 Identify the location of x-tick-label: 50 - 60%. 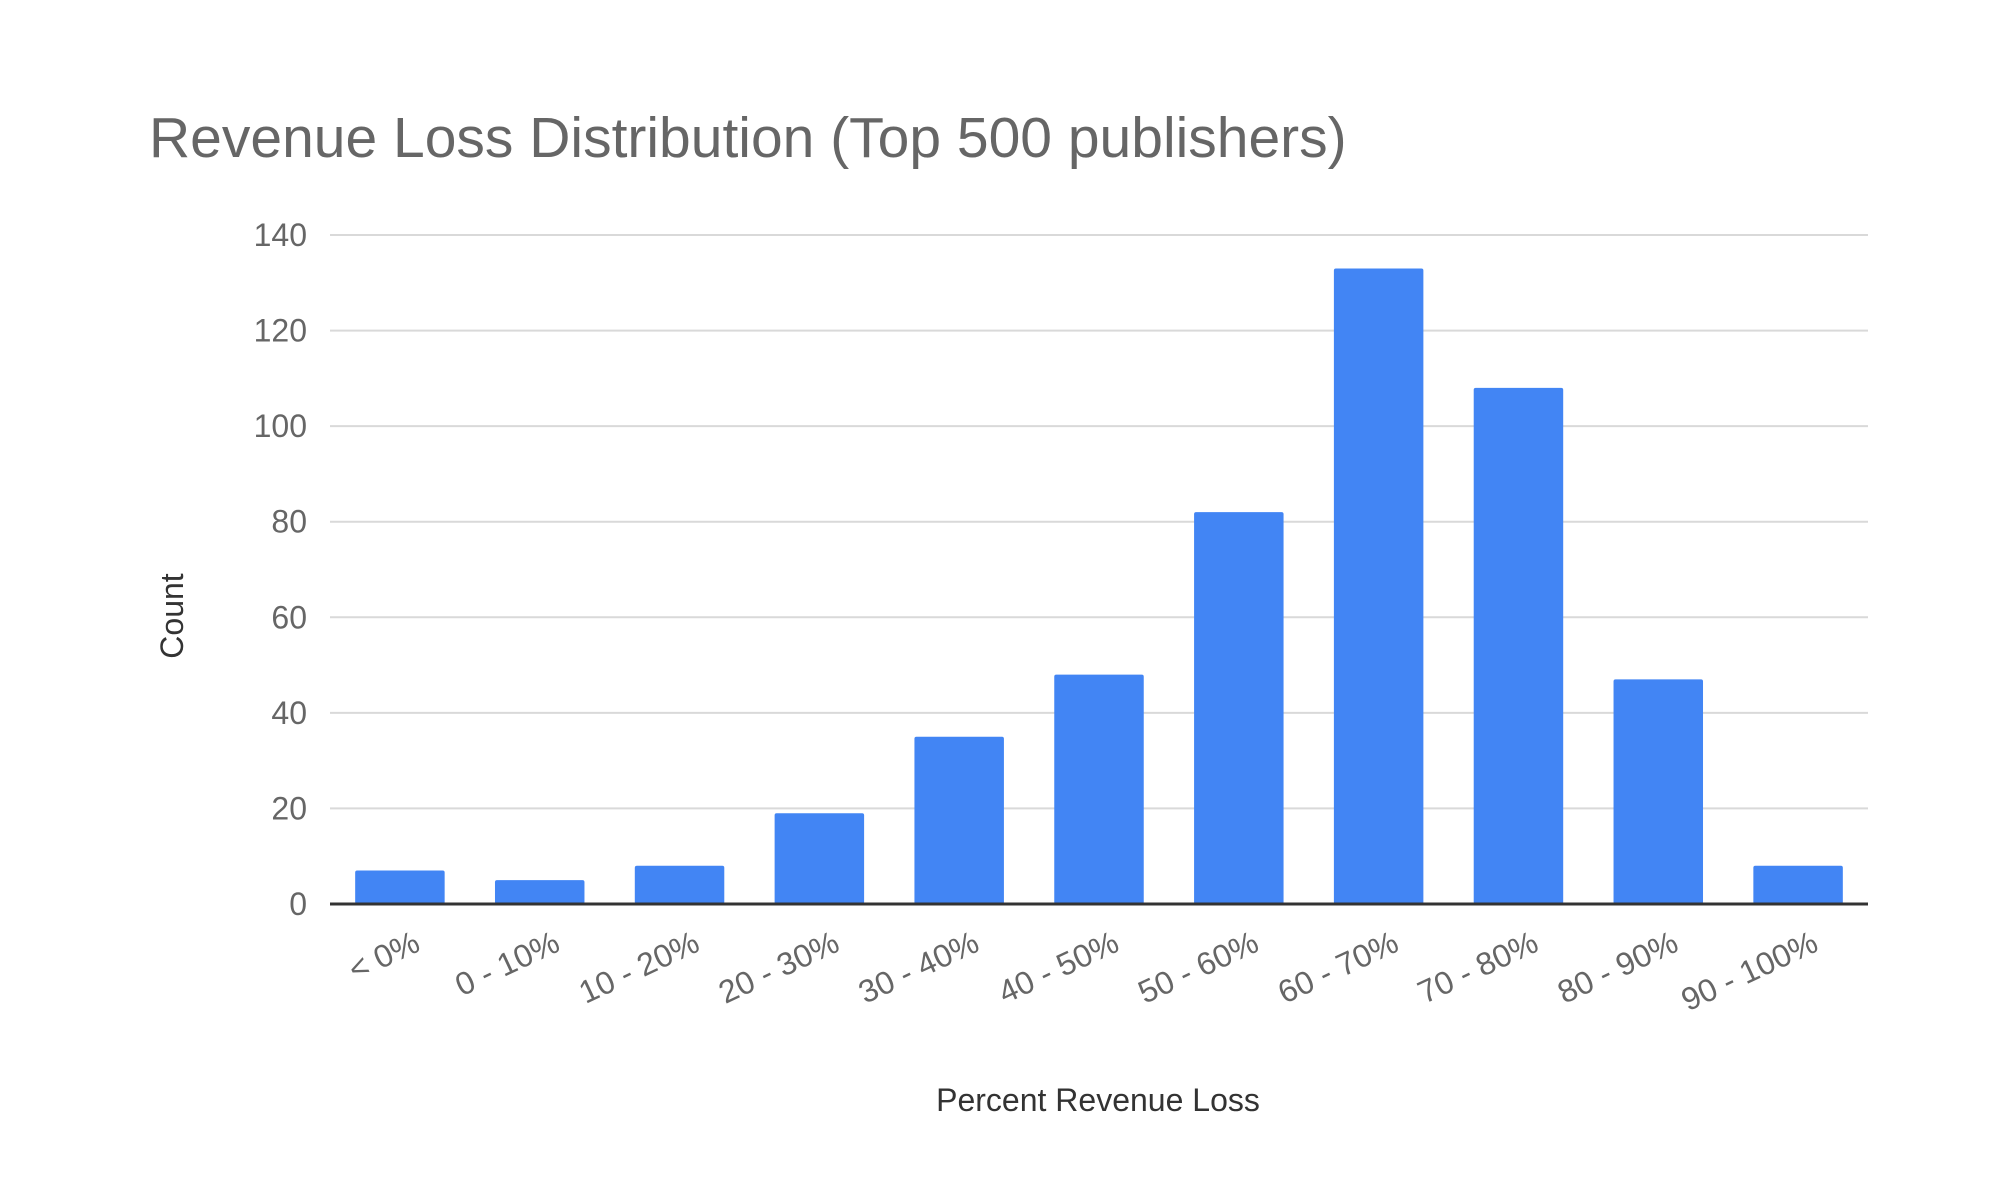
(1197, 967).